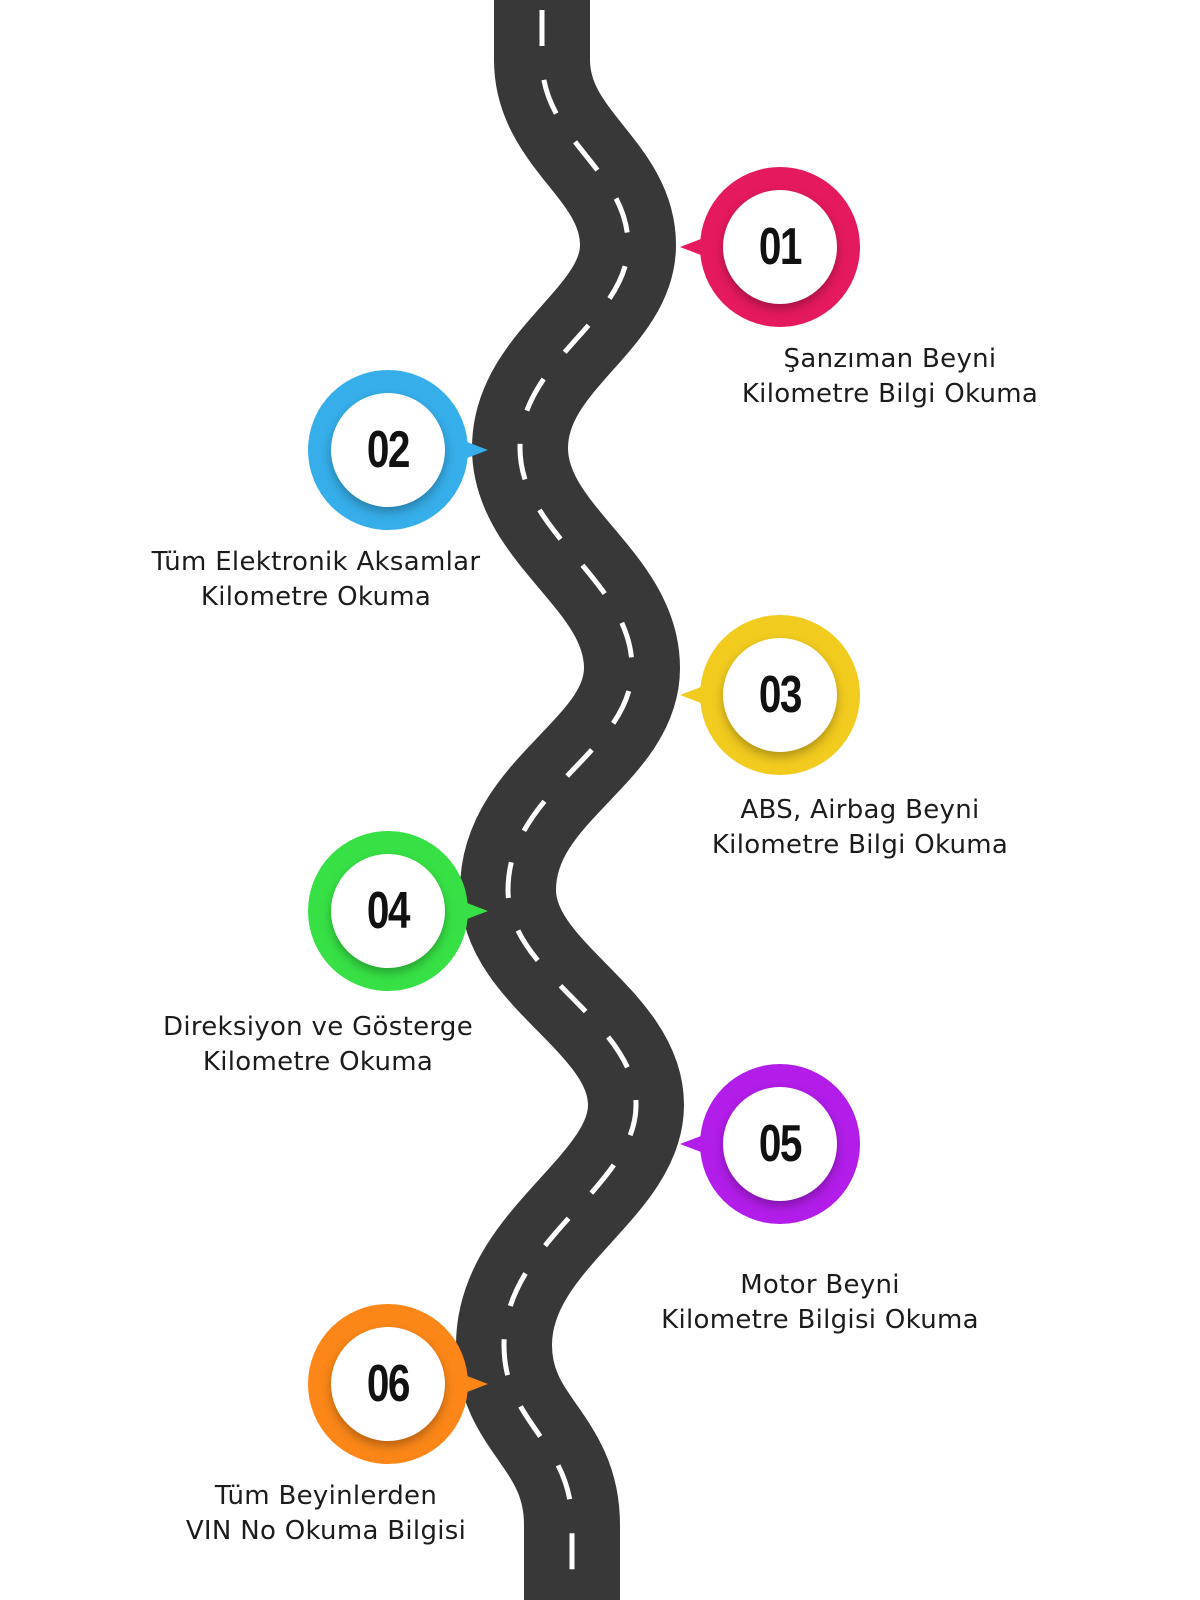 This screenshot has width=1200, height=1600. Describe the element at coordinates (890, 359) in the screenshot. I see `step-01-line1: Şanzıman Beyni` at that location.